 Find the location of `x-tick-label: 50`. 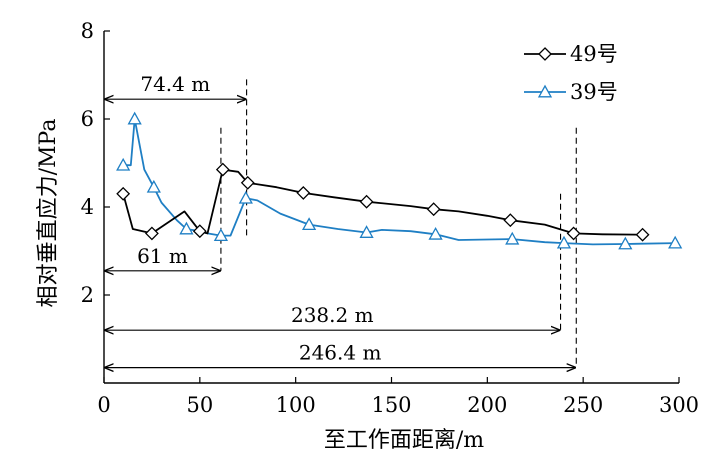

x-tick-label: 50 is located at coordinates (199, 405).